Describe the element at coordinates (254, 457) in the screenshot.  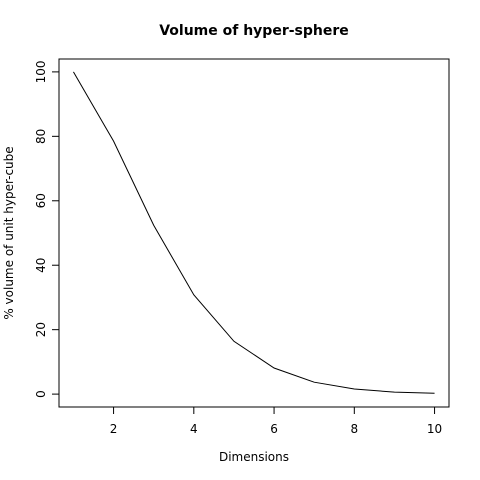
I see `x-axis-label: Dimensions` at that location.